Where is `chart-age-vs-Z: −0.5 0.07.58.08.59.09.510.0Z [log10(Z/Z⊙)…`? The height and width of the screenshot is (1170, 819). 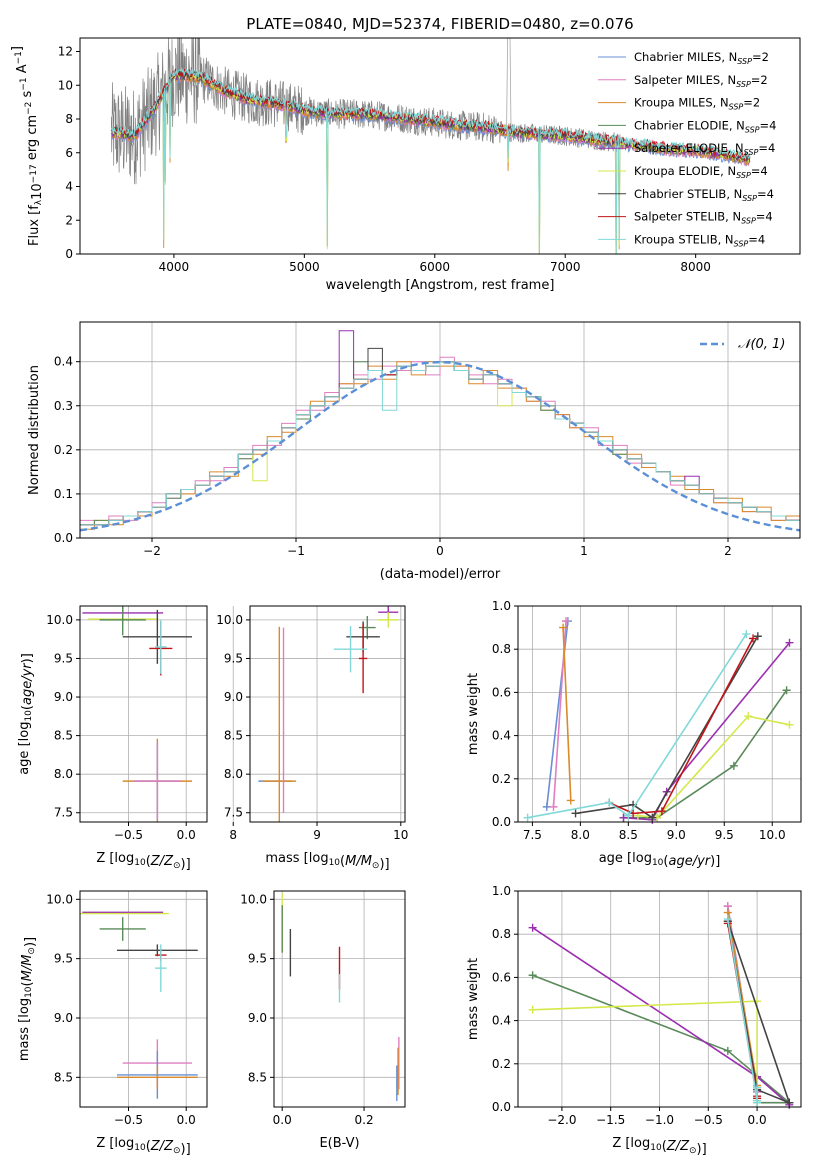 chart-age-vs-Z: −0.5 0.07.58.08.59.09.510.0Z [log10(Z/Z⊙)… is located at coordinates (112, 738).